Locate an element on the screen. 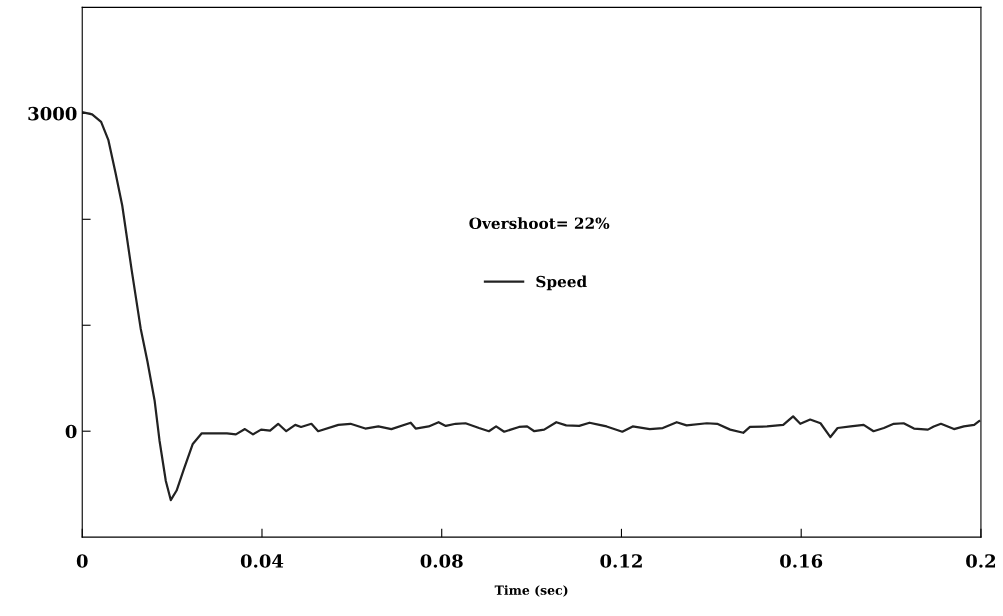 Image resolution: width=1003 pixels, height=616 pixels. x-tick-label: 0.08 is located at coordinates (441, 561).